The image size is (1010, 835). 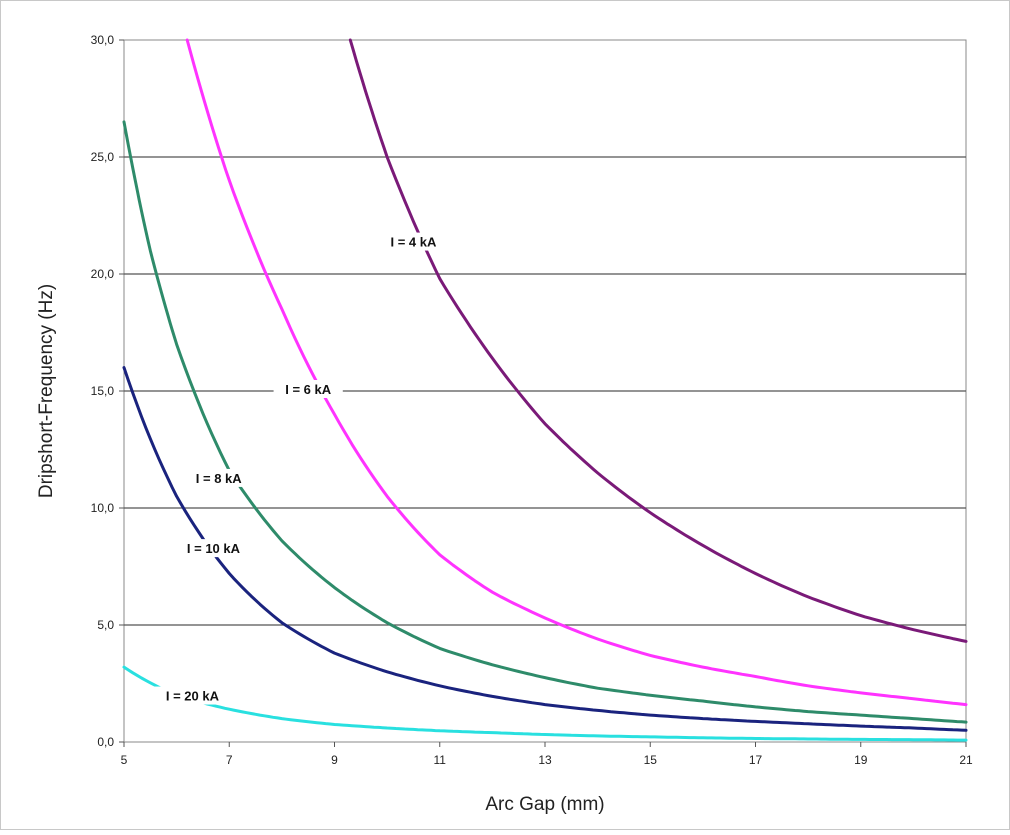 I want to click on y-tick-label: 15,0, so click(x=103, y=391).